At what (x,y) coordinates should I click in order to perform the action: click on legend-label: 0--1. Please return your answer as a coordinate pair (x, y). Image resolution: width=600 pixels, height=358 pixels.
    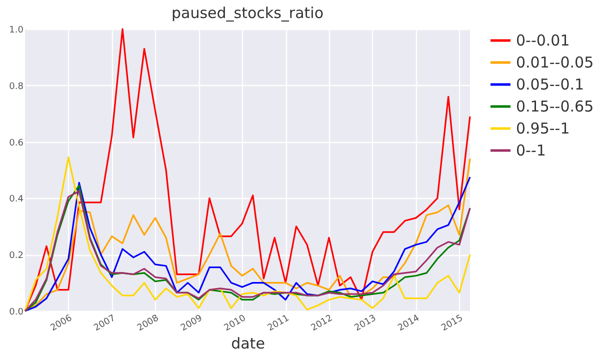
    Looking at the image, I should click on (531, 151).